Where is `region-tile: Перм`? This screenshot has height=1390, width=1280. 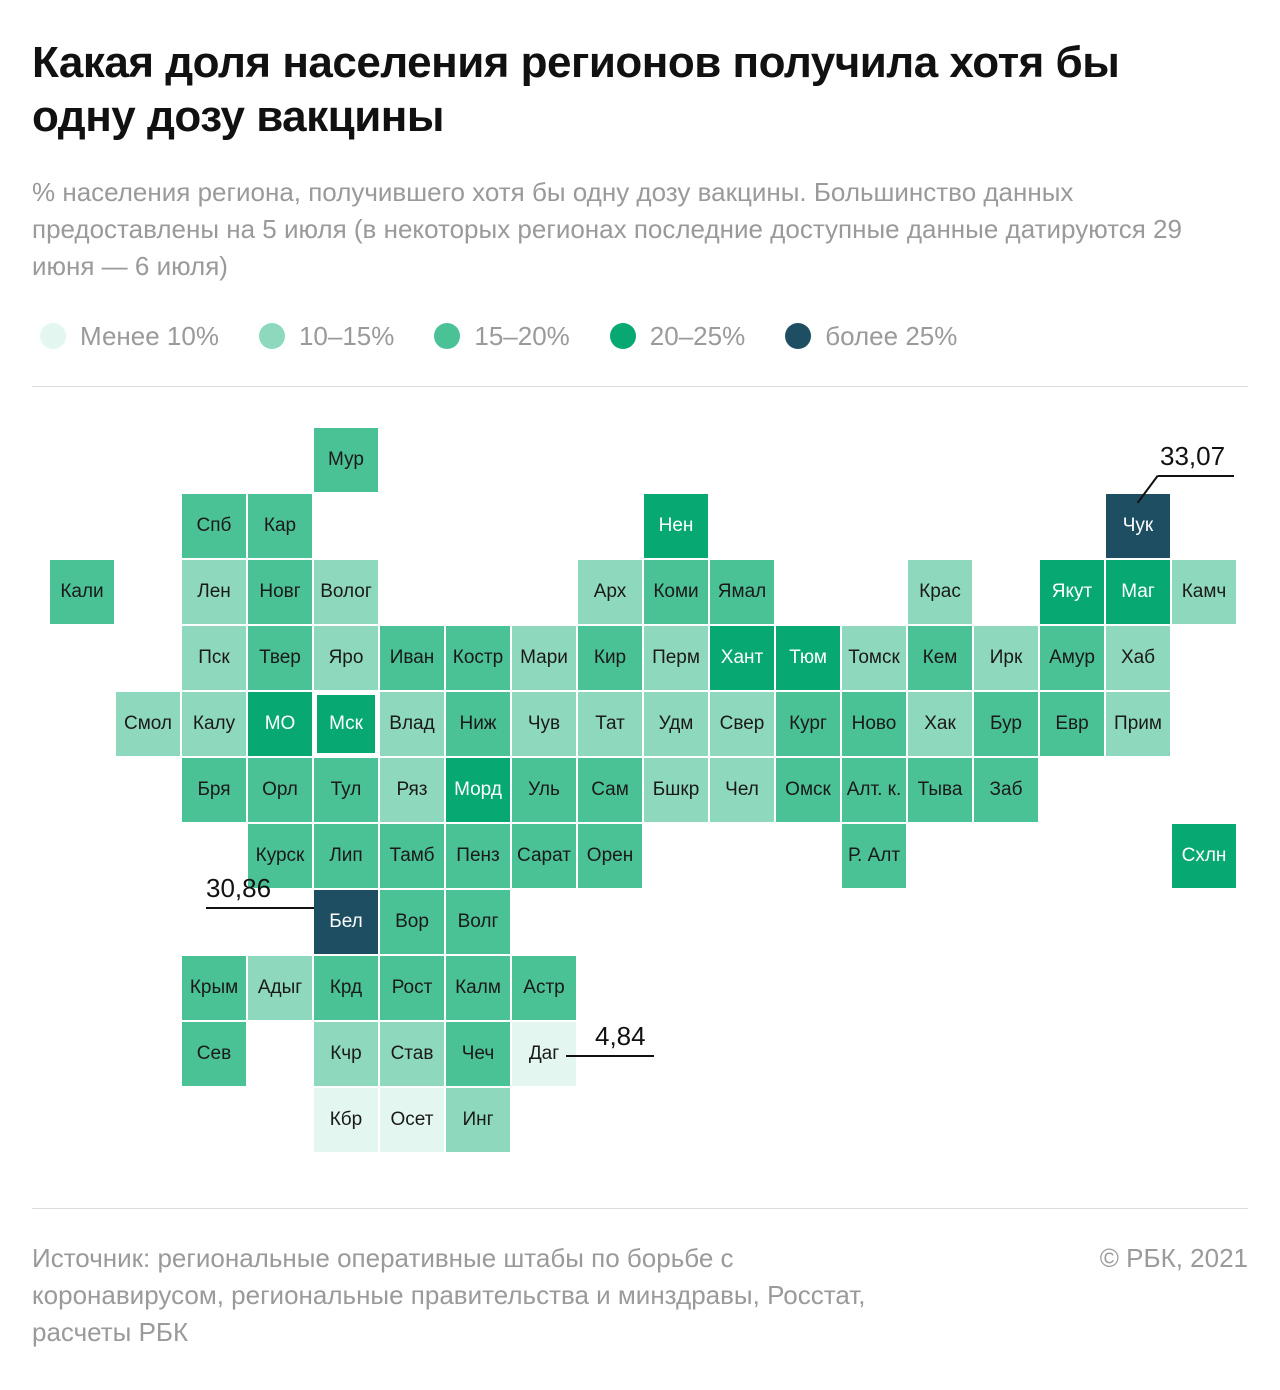
region-tile: Перм is located at coordinates (676, 658).